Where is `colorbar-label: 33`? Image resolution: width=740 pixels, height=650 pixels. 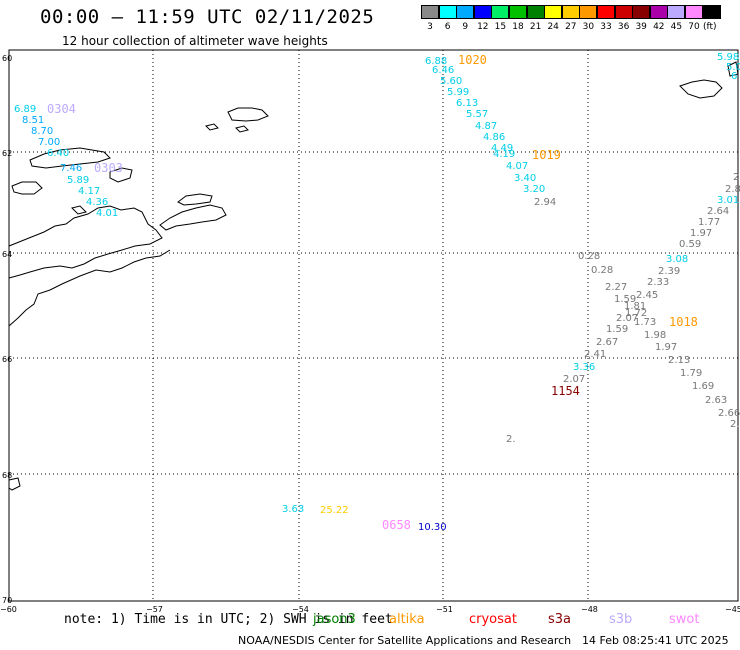
colorbar-label: 33 is located at coordinates (606, 27).